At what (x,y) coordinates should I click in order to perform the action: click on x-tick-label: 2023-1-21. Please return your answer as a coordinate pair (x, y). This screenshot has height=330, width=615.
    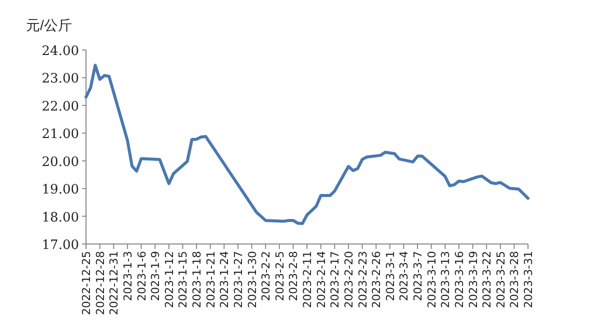
    Looking at the image, I should click on (211, 279).